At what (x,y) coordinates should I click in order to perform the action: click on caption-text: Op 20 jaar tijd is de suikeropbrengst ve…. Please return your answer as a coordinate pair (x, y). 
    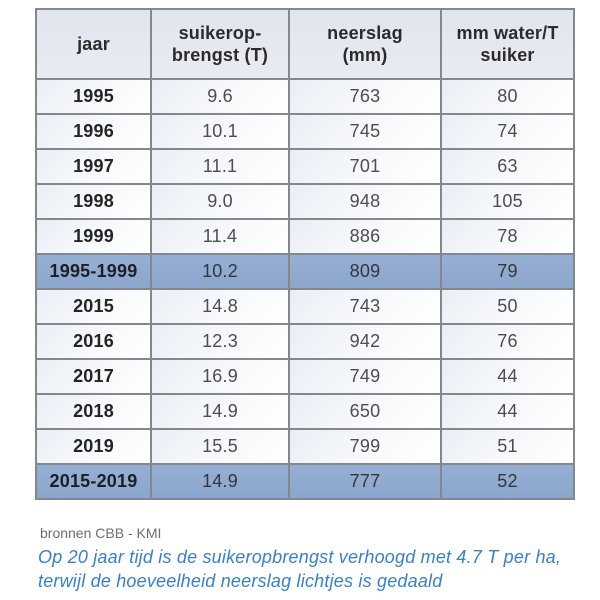
    Looking at the image, I should click on (300, 569).